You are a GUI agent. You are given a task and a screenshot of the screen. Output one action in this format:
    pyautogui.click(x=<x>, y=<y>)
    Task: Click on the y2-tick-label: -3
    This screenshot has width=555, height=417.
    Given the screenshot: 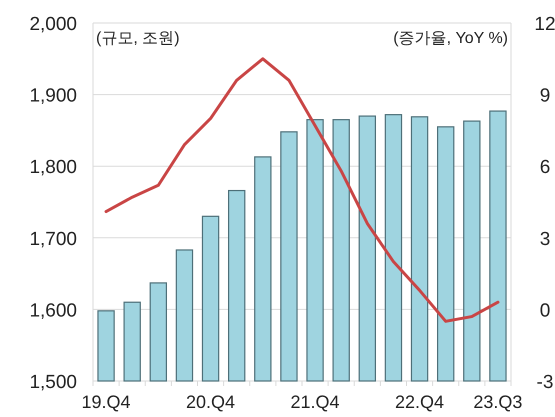 What is the action you would take?
    pyautogui.click(x=545, y=382)
    